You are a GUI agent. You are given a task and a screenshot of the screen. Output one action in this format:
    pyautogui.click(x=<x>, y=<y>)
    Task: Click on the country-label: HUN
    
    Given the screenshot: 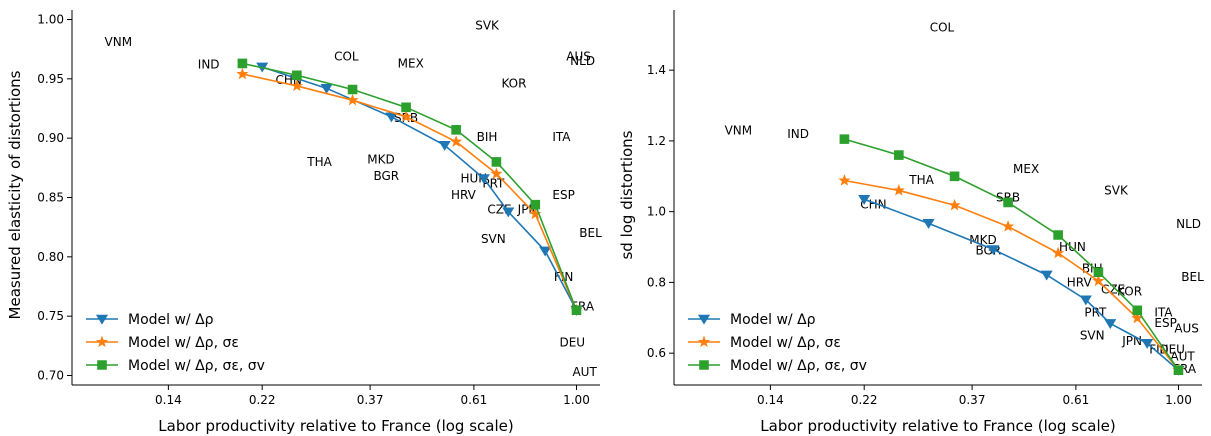 What is the action you would take?
    pyautogui.click(x=1072, y=247)
    